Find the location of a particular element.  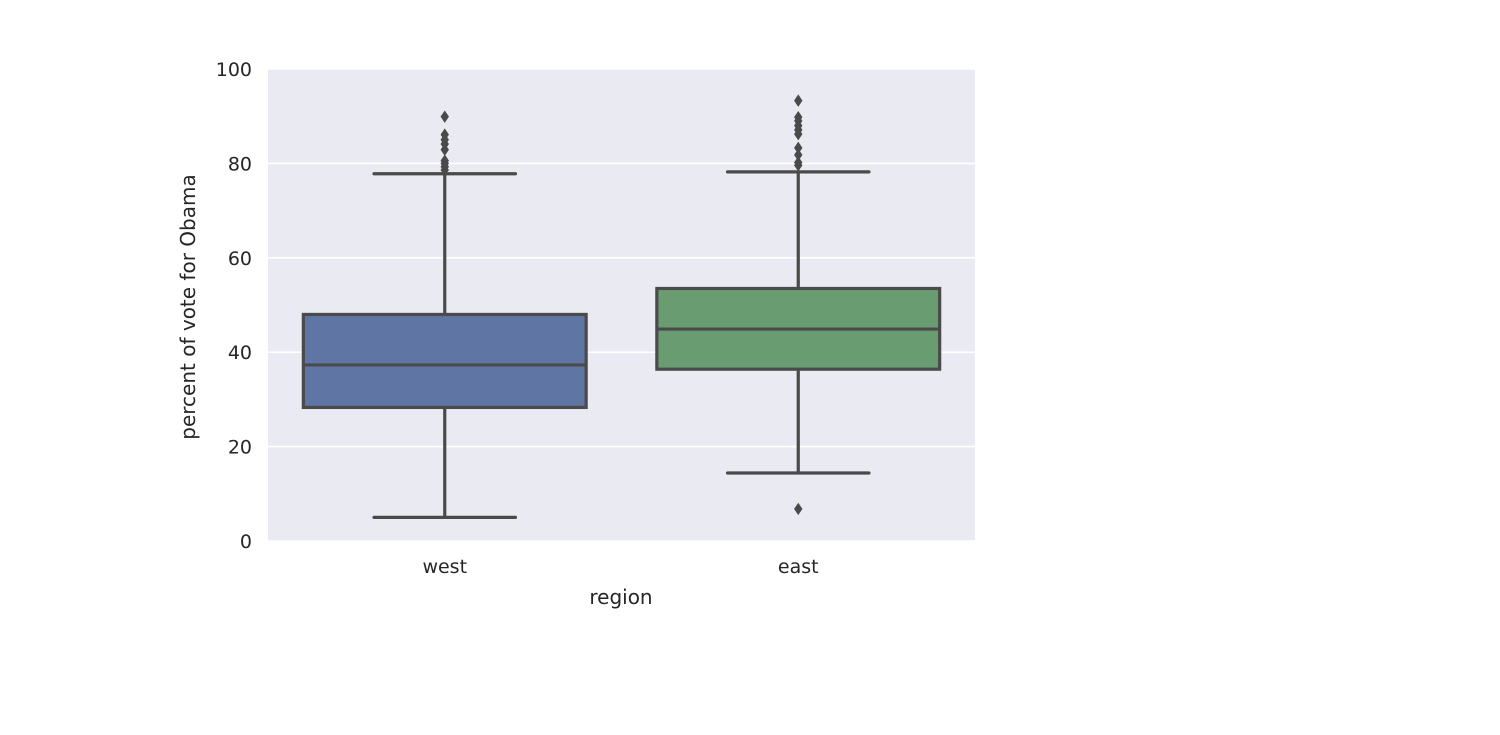

y-tick-label: 60 is located at coordinates (240, 259).